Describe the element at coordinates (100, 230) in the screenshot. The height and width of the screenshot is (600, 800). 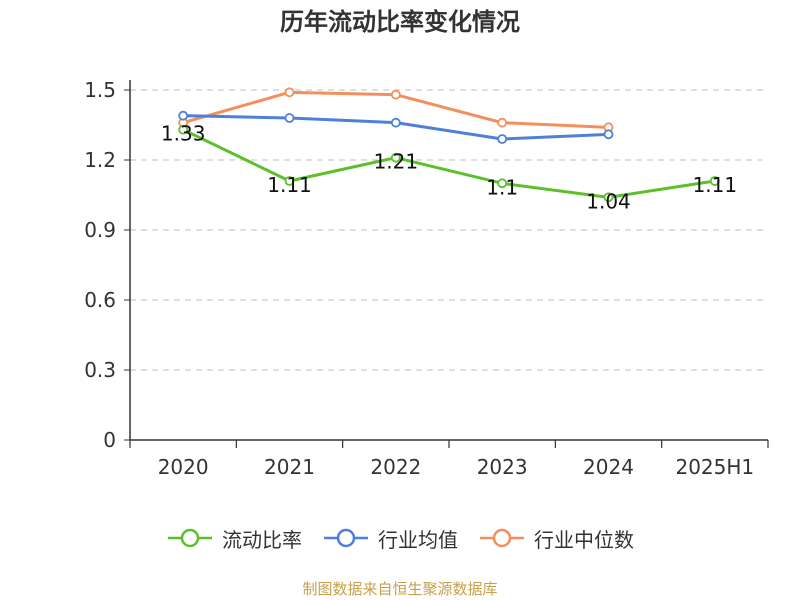
I see `y-tick-label: 0.9` at that location.